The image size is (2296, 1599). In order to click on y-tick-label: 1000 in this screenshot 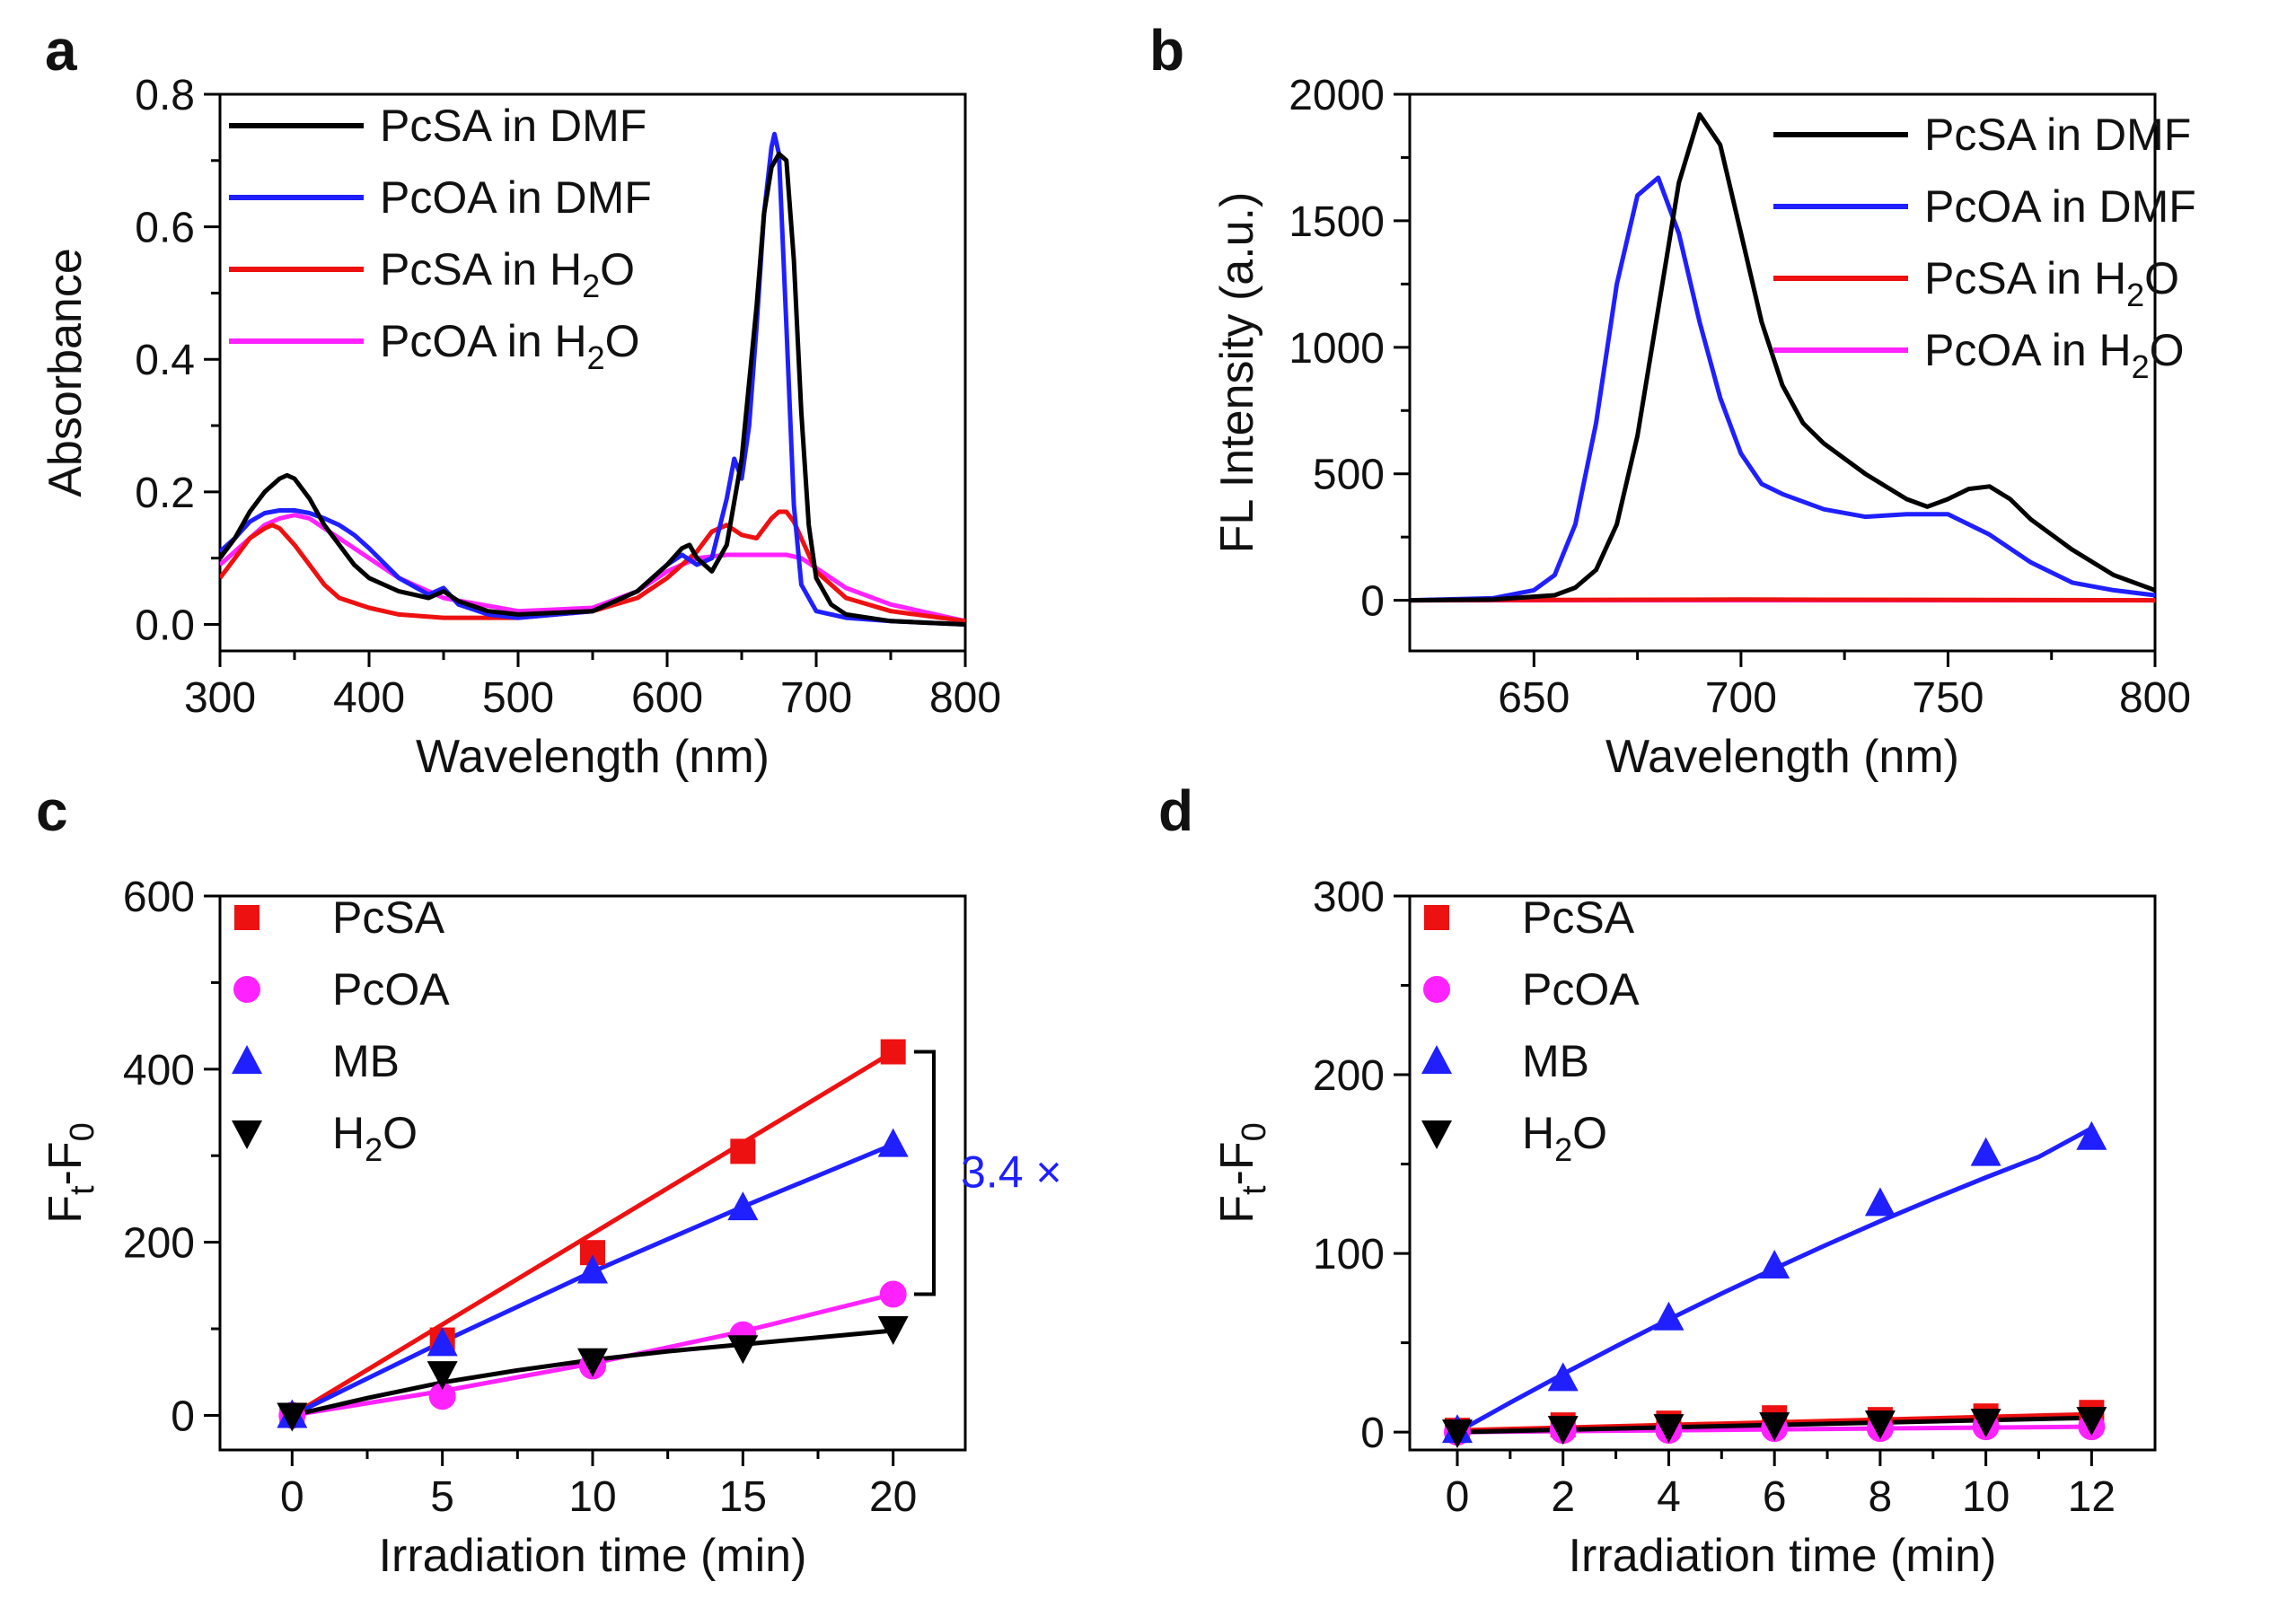, I will do `click(1337, 349)`.